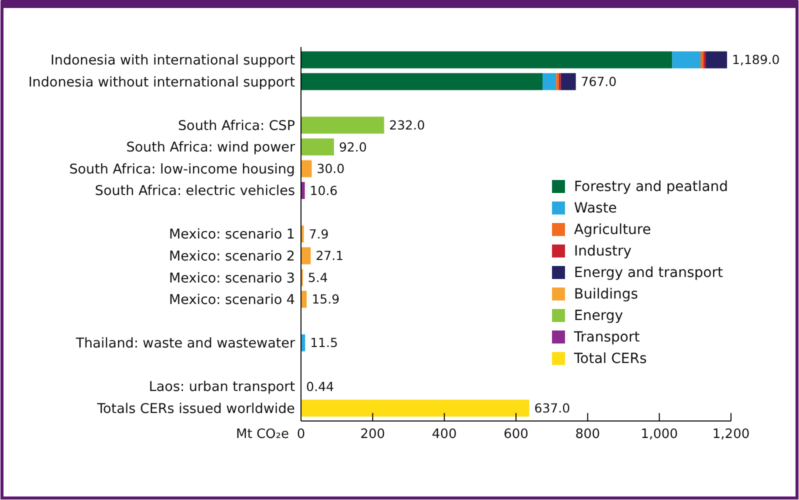  Describe the element at coordinates (649, 272) in the screenshot. I see `legend-label: Energy and transport` at that location.